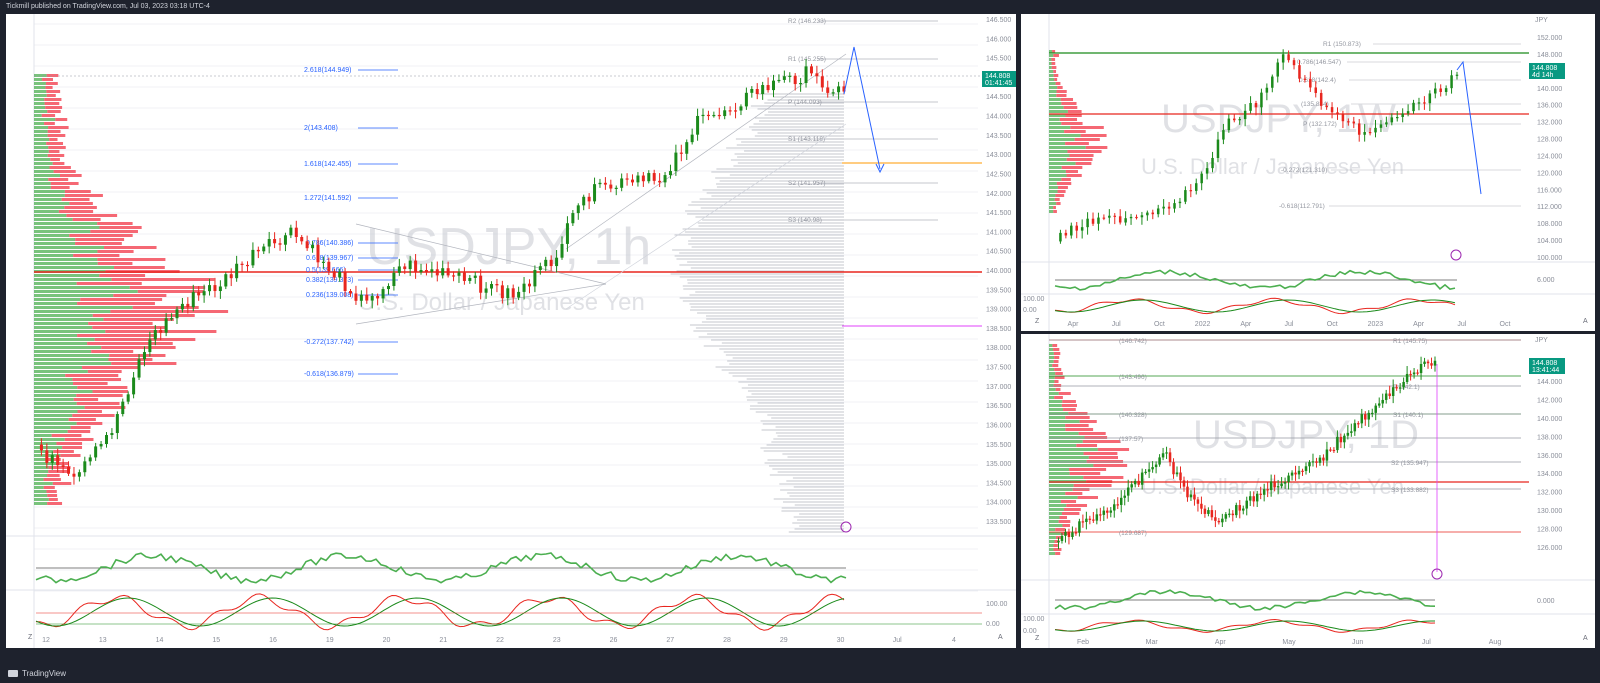 The image size is (1600, 683). Describe the element at coordinates (998, 522) in the screenshot. I see `main-price-axis-tick: 133.500` at that location.